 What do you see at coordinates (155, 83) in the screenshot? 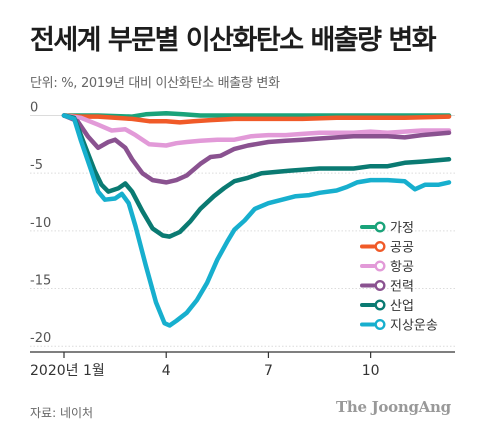
I see `chart-subtitle: 단위: %, 2019년 대비 이산화탄소 배출량 변화` at bounding box center [155, 83].